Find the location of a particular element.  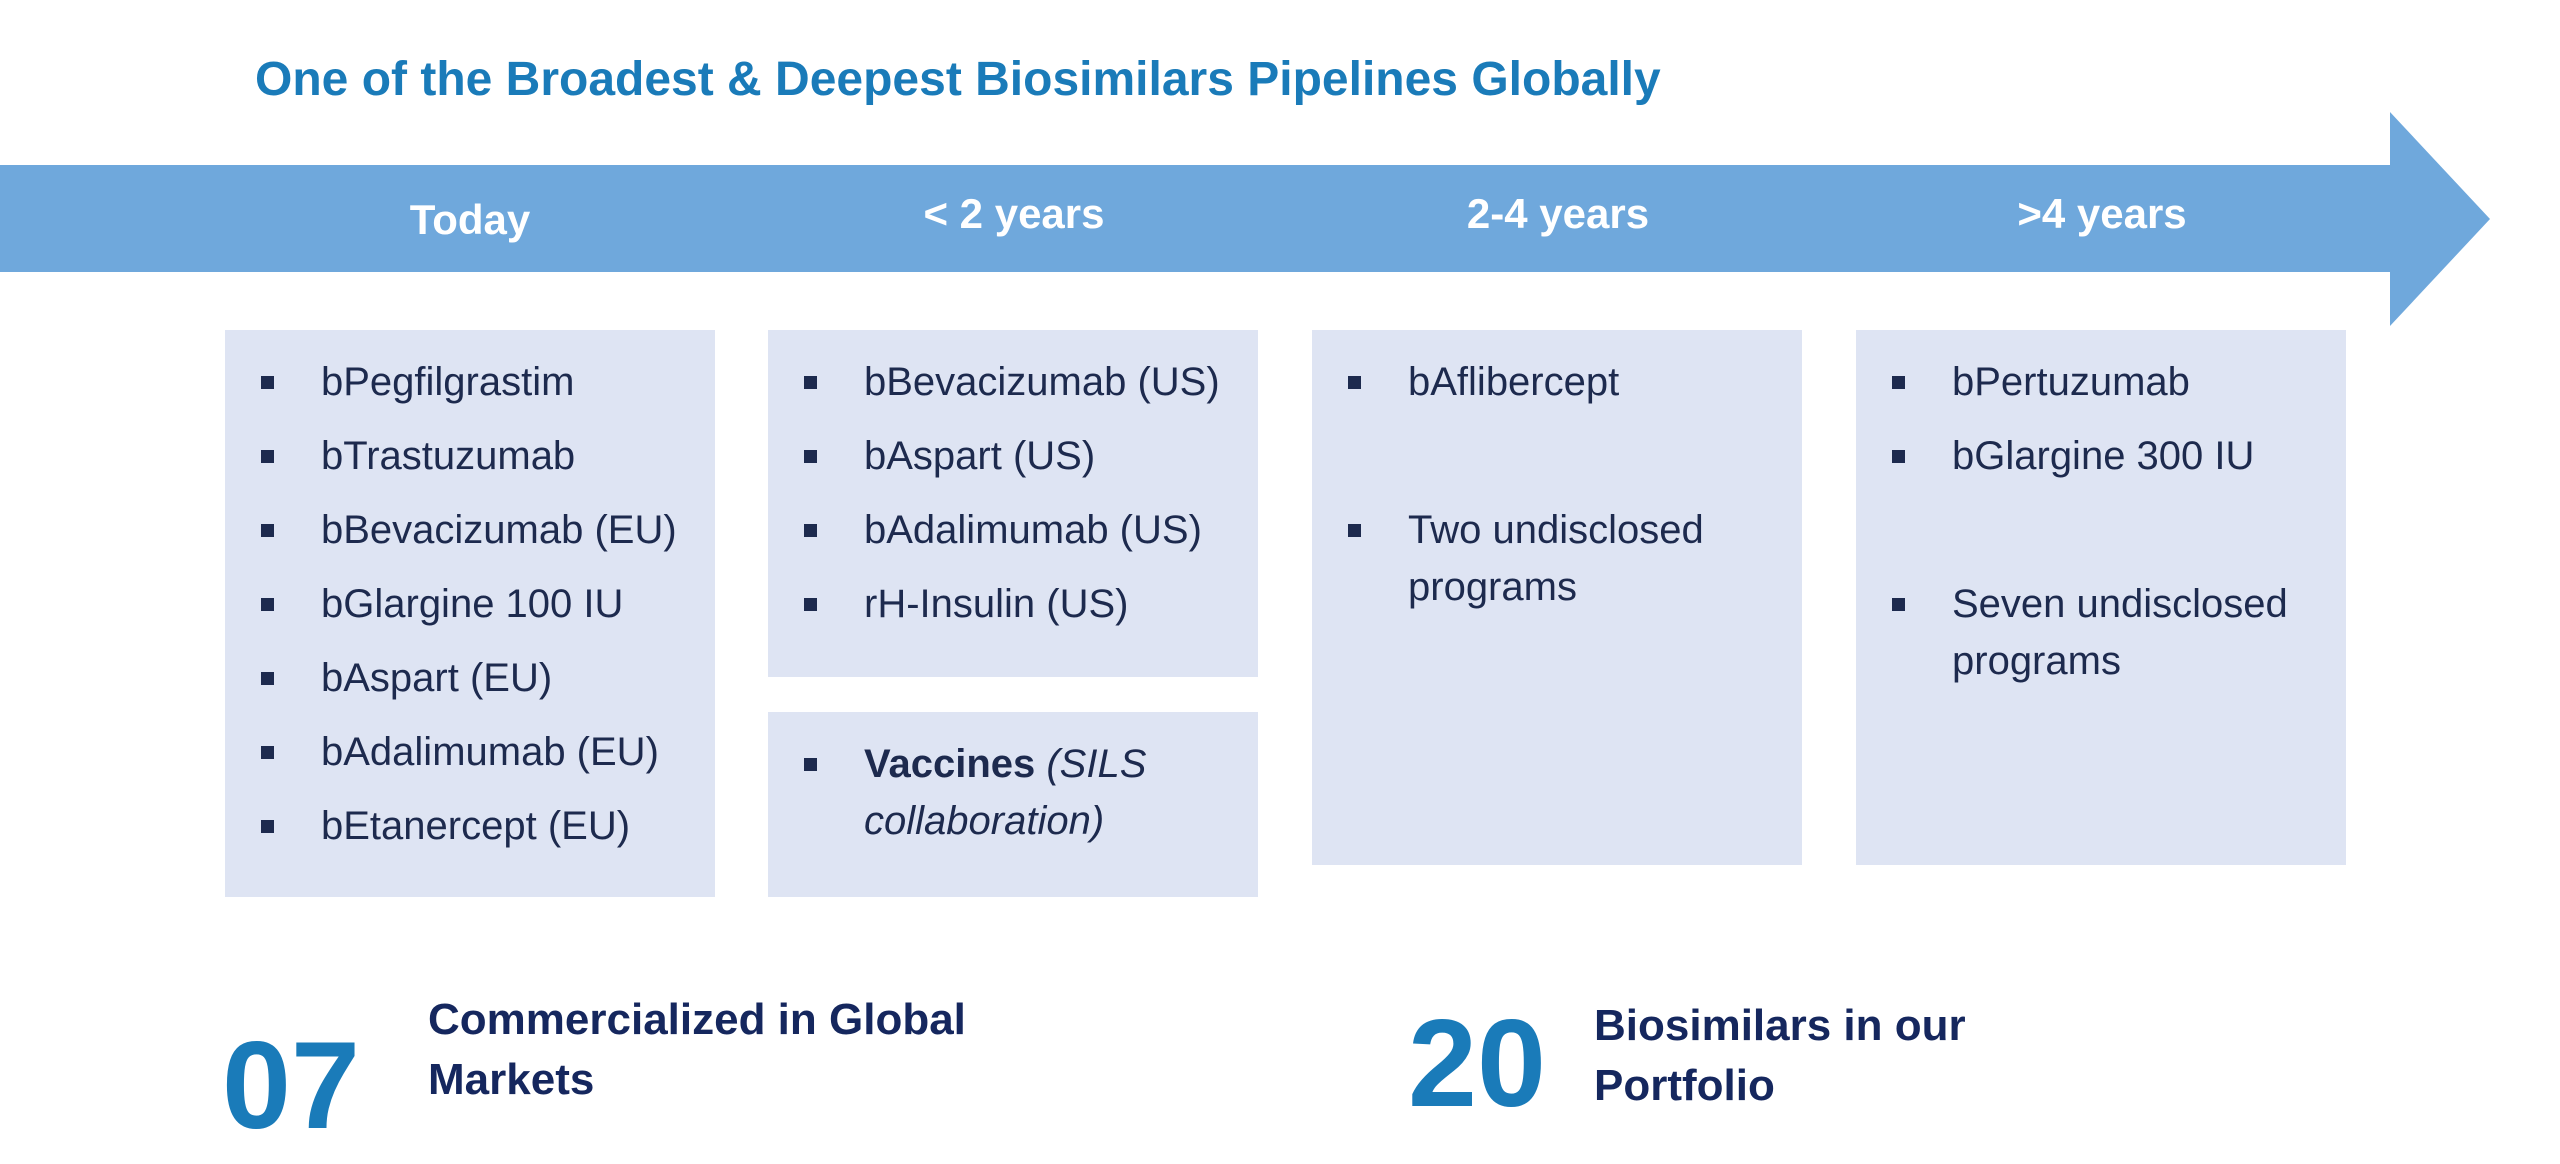

list-item: bTrastuzumab is located at coordinates (470, 456).